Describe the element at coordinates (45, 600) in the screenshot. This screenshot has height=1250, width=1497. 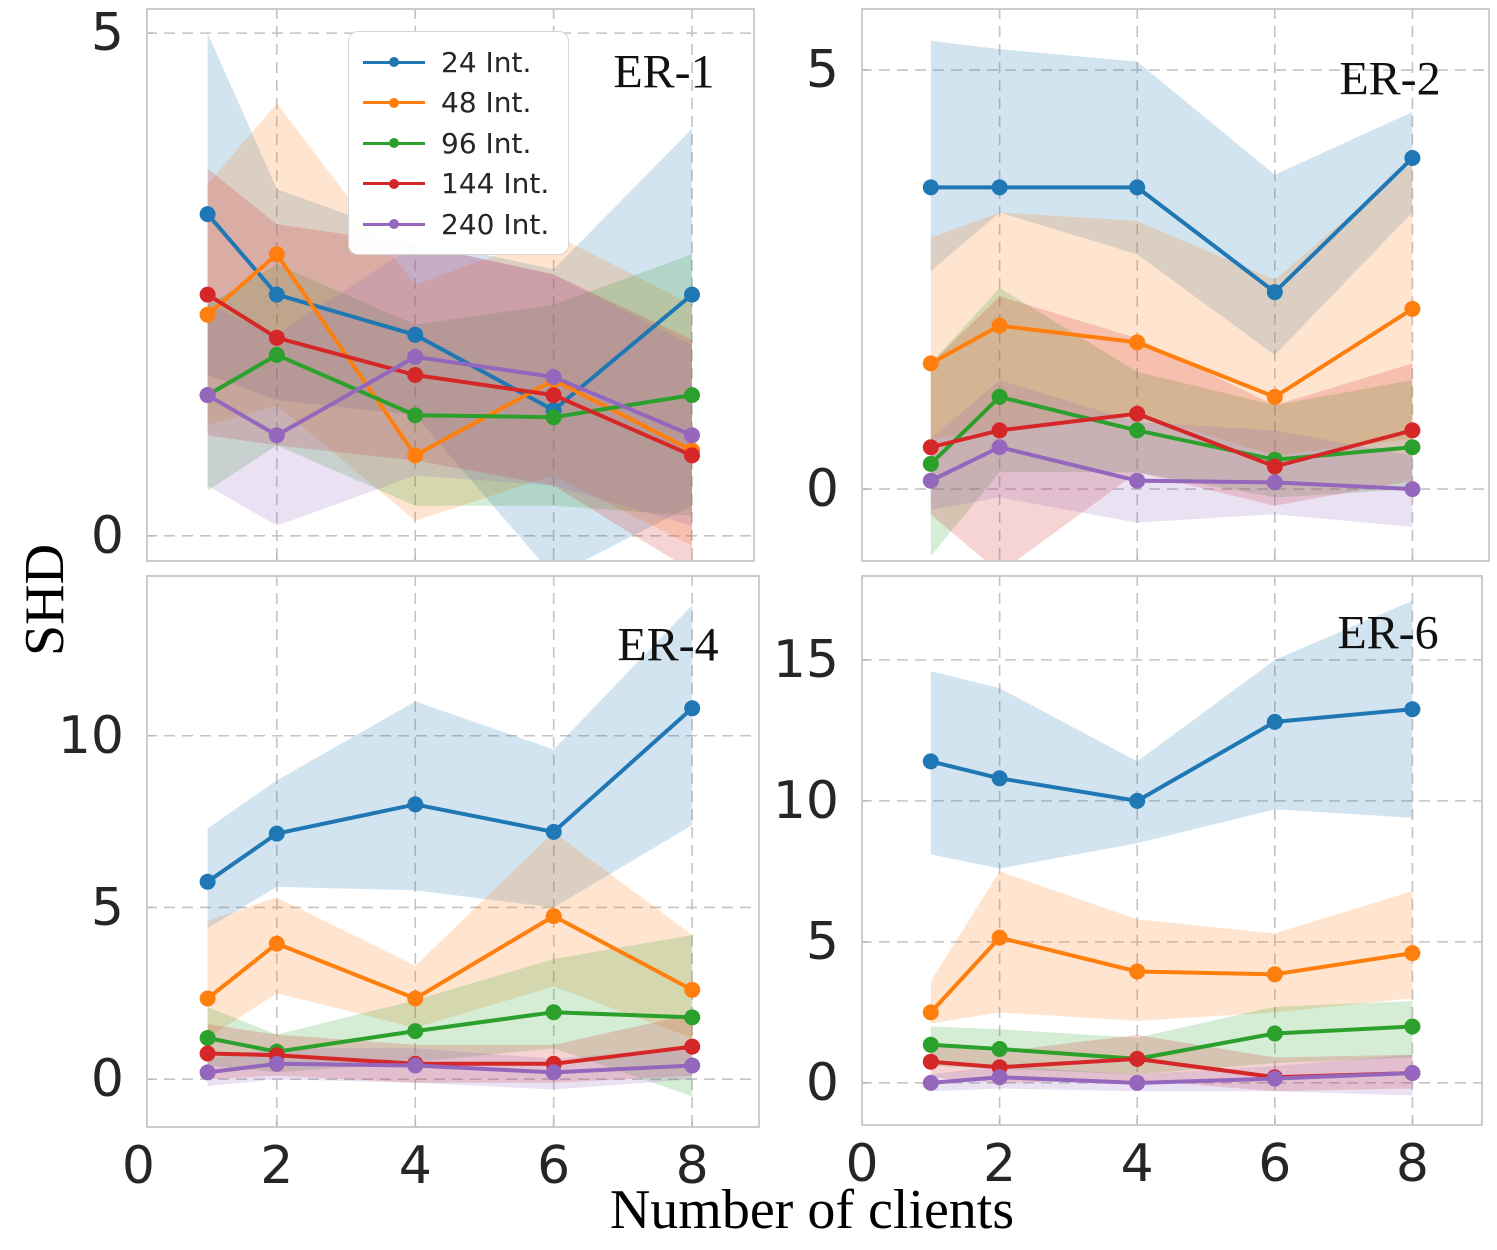
I see `y-axis-label: SHD` at that location.